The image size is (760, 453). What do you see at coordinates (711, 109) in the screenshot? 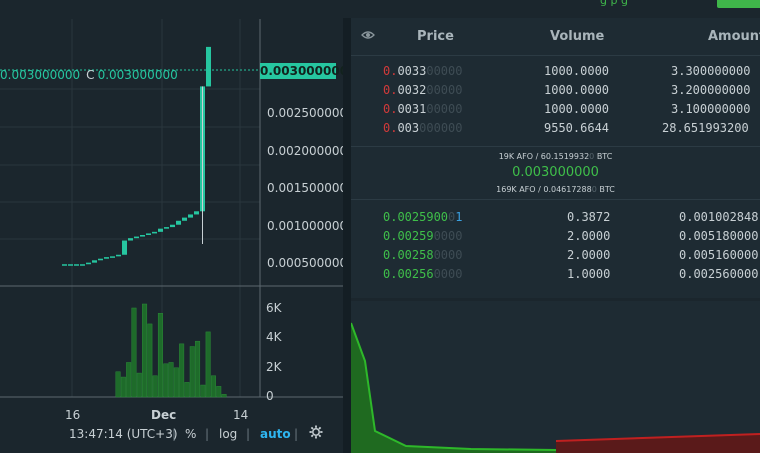
I see `ask-amount: 3.100000000` at bounding box center [711, 109].